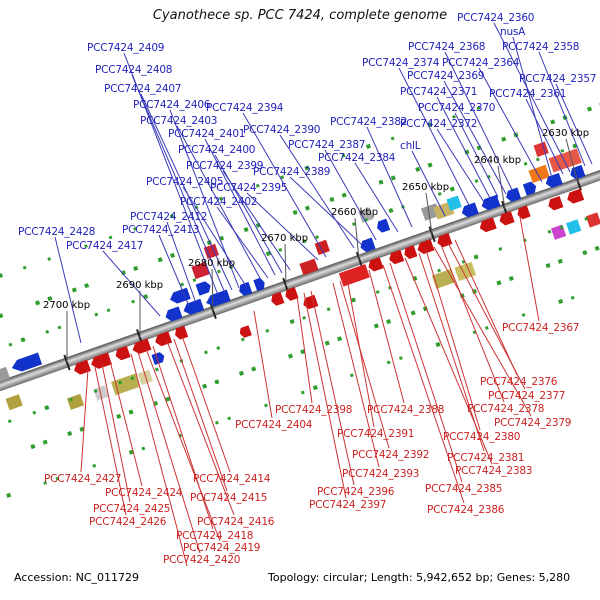 The width and height of the screenshot is (600, 600). Describe the element at coordinates (447, 47) in the screenshot. I see `gene-label: PCC7424_2368` at that location.